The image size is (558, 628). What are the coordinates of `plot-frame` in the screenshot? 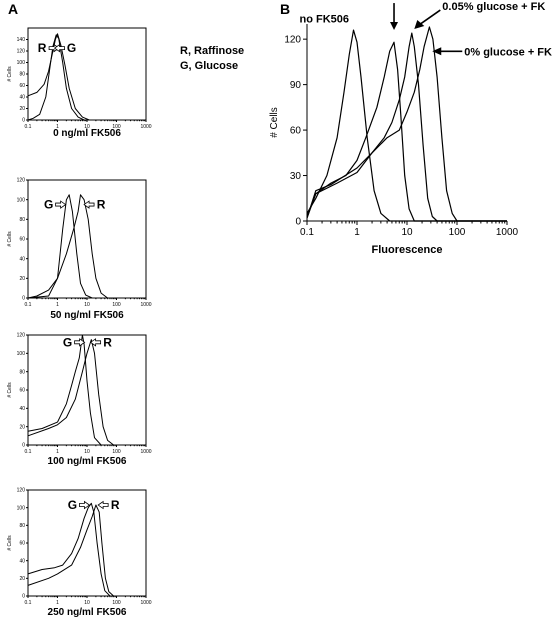 It's located at (87, 390).